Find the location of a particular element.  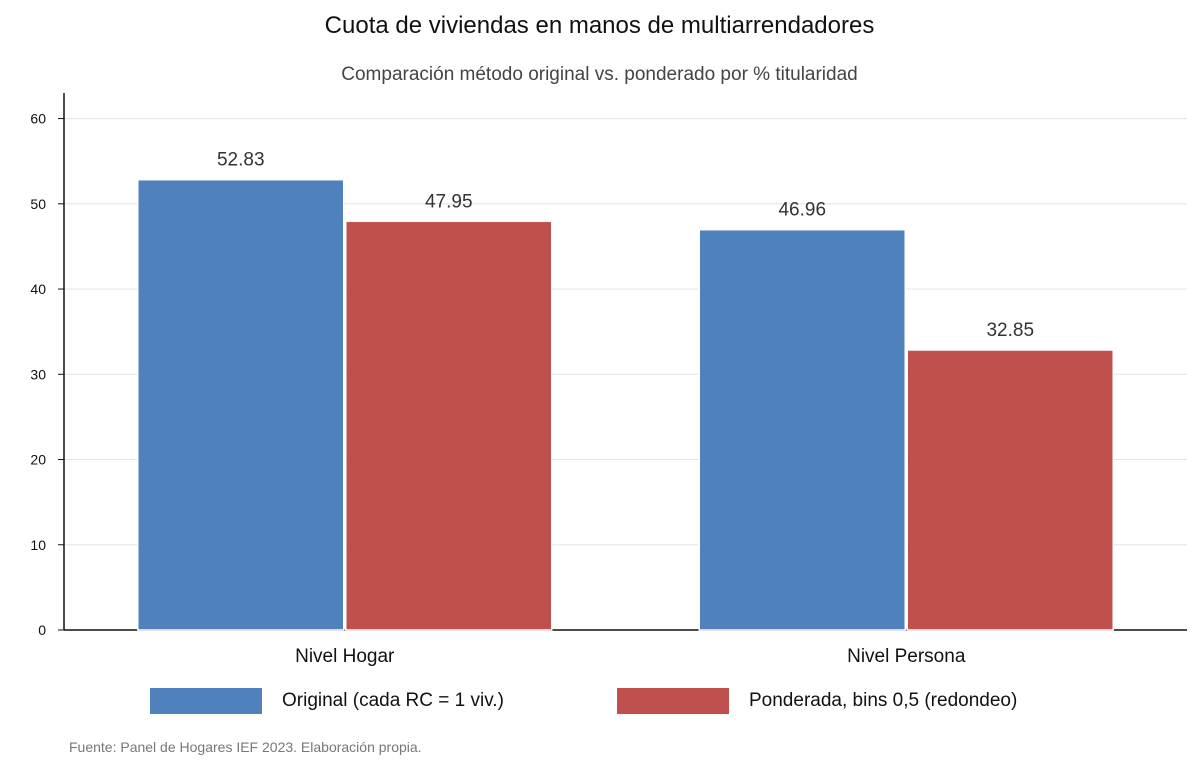

data-label: 32.85 is located at coordinates (1010, 330).